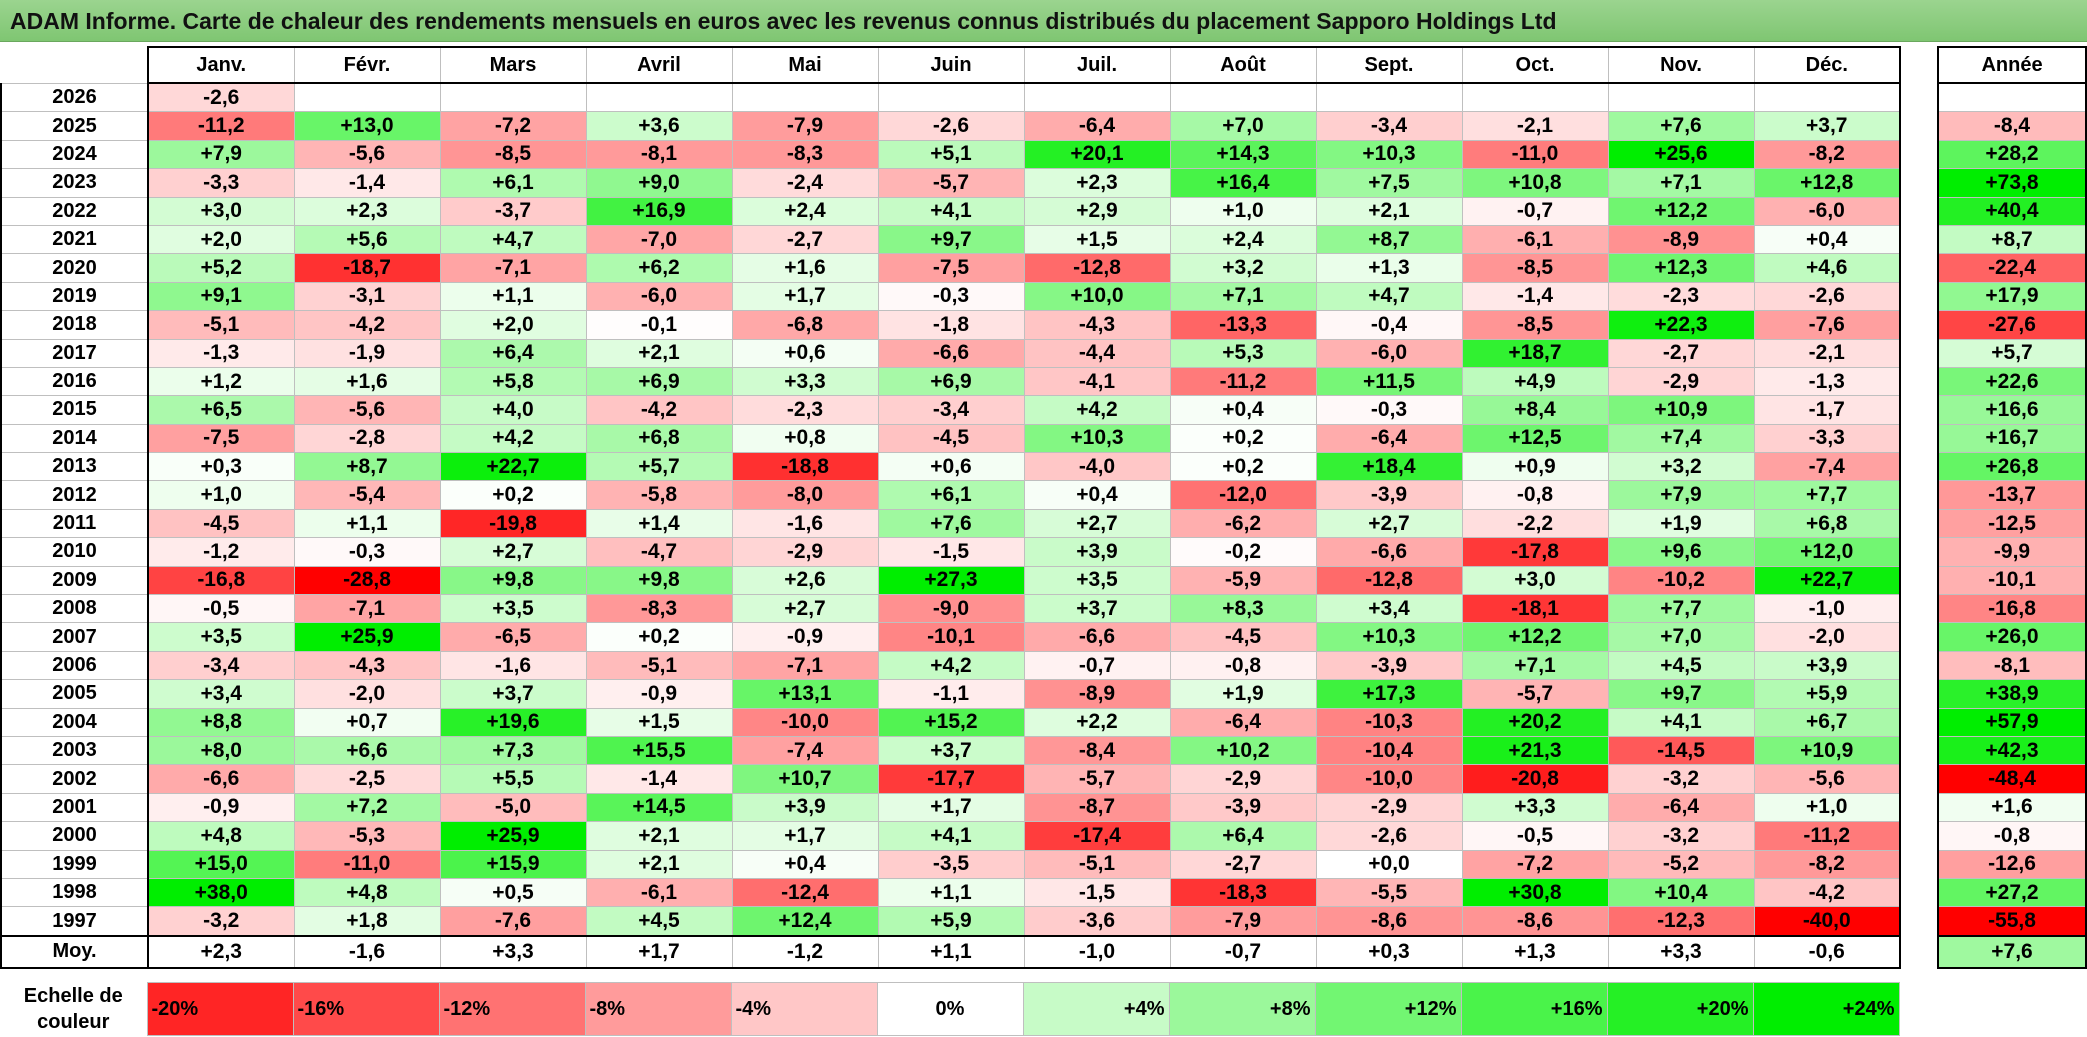 This screenshot has height=1037, width=2087. Describe the element at coordinates (367, 892) in the screenshot. I see `heatmap-cell: +4,8` at that location.